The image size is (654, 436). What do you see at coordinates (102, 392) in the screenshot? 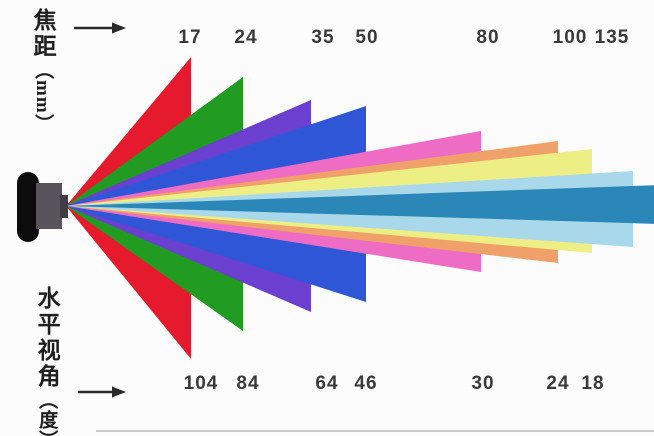
I see `angle-axis-arrow-icon` at bounding box center [102, 392].